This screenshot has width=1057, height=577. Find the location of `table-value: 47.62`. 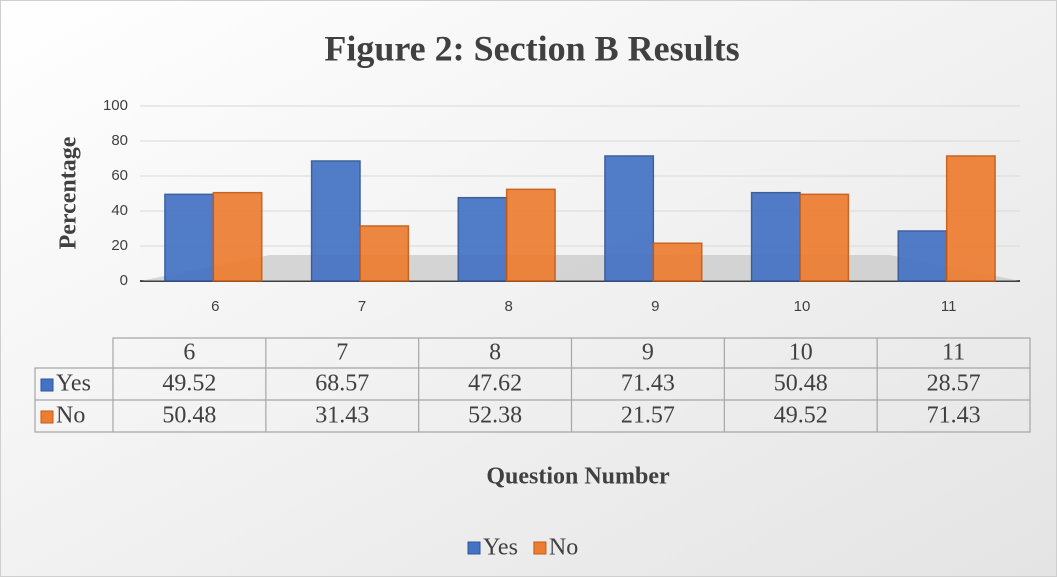

table-value: 47.62 is located at coordinates (495, 384).